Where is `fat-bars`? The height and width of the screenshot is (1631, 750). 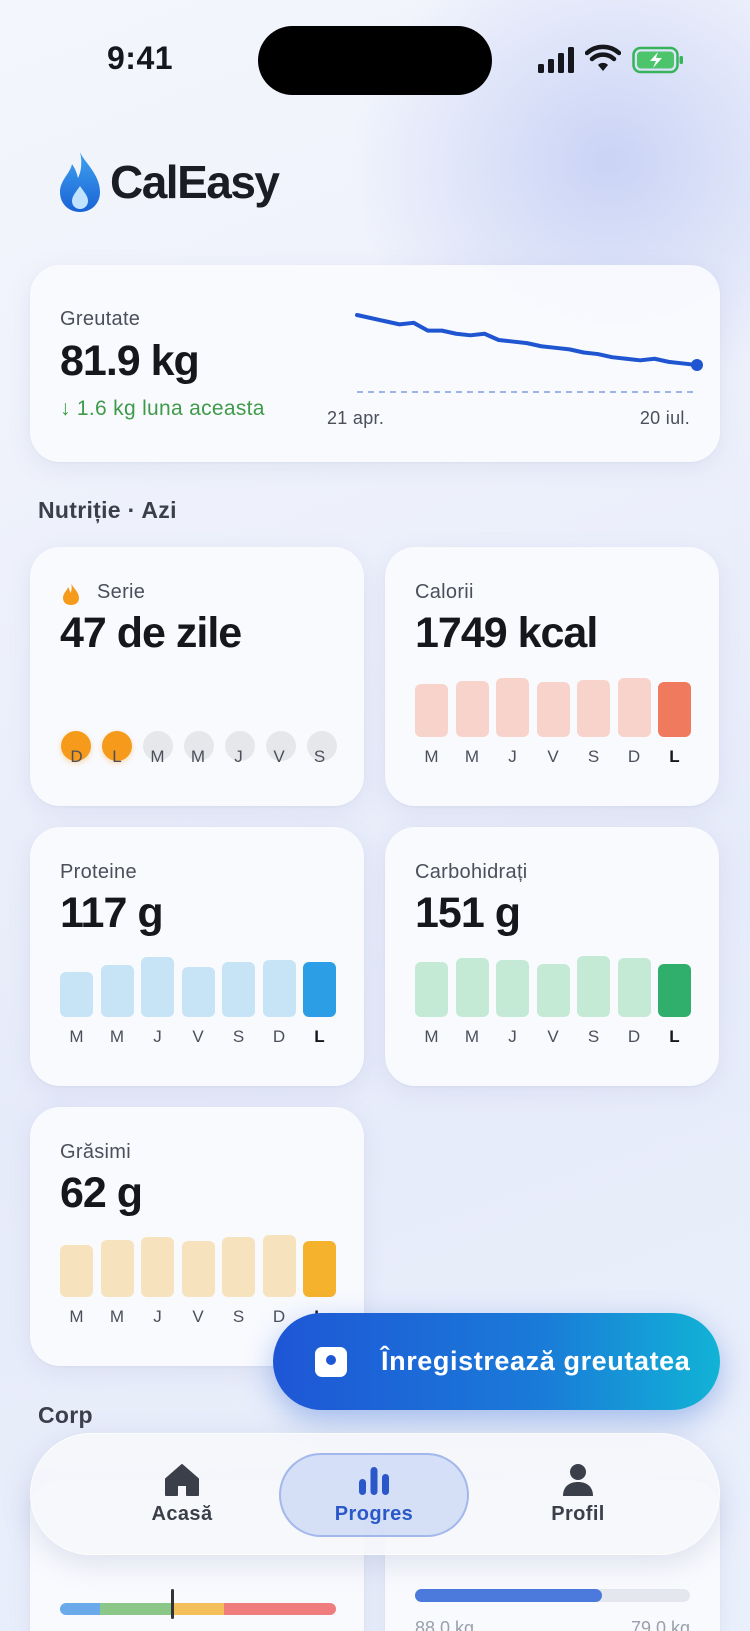
fat-bars is located at coordinates (198, 1262).